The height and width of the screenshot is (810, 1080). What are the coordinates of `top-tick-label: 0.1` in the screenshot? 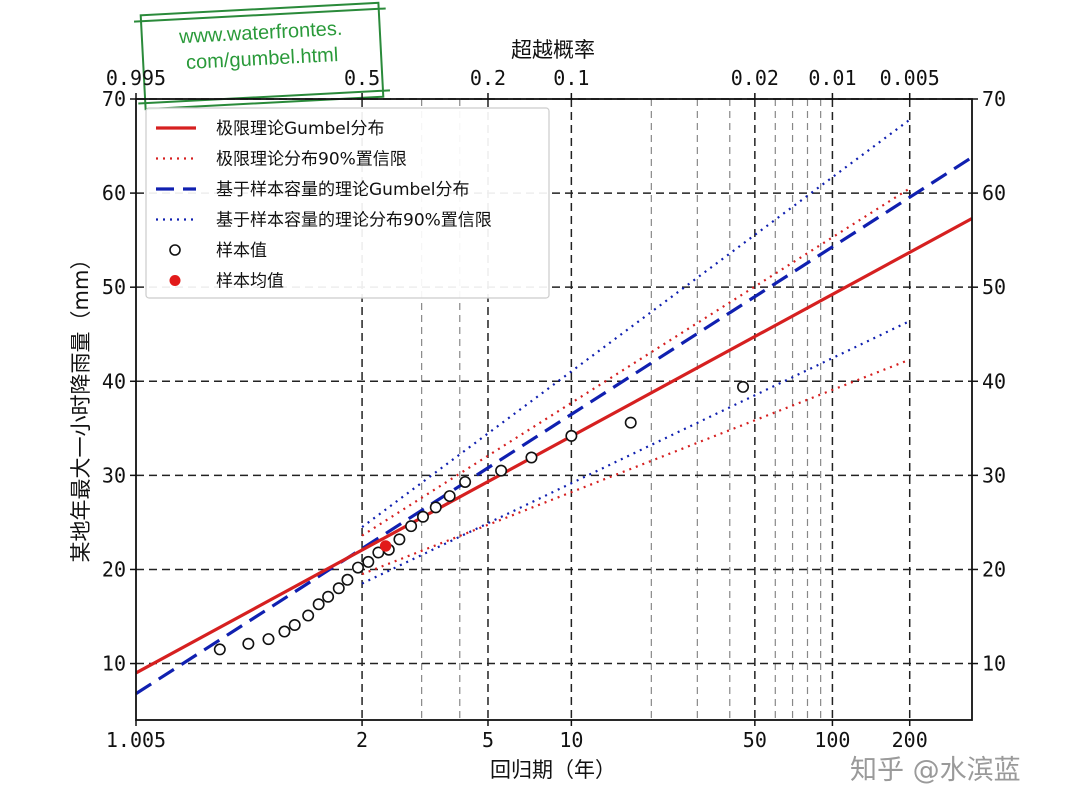 It's located at (571, 78).